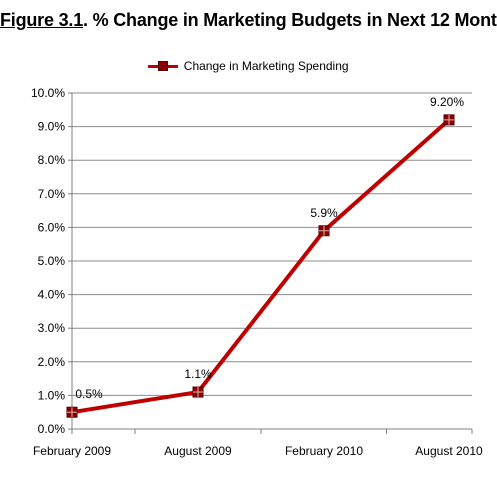  What do you see at coordinates (163, 66) in the screenshot?
I see `legend-line-marker-icon` at bounding box center [163, 66].